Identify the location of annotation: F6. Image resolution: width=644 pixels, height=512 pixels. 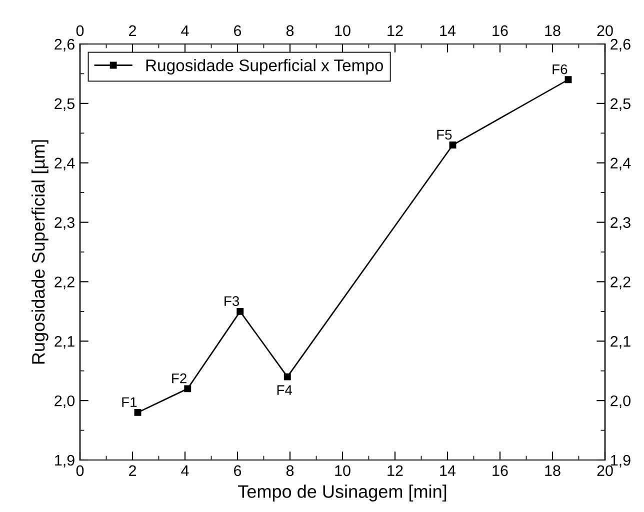
(560, 69).